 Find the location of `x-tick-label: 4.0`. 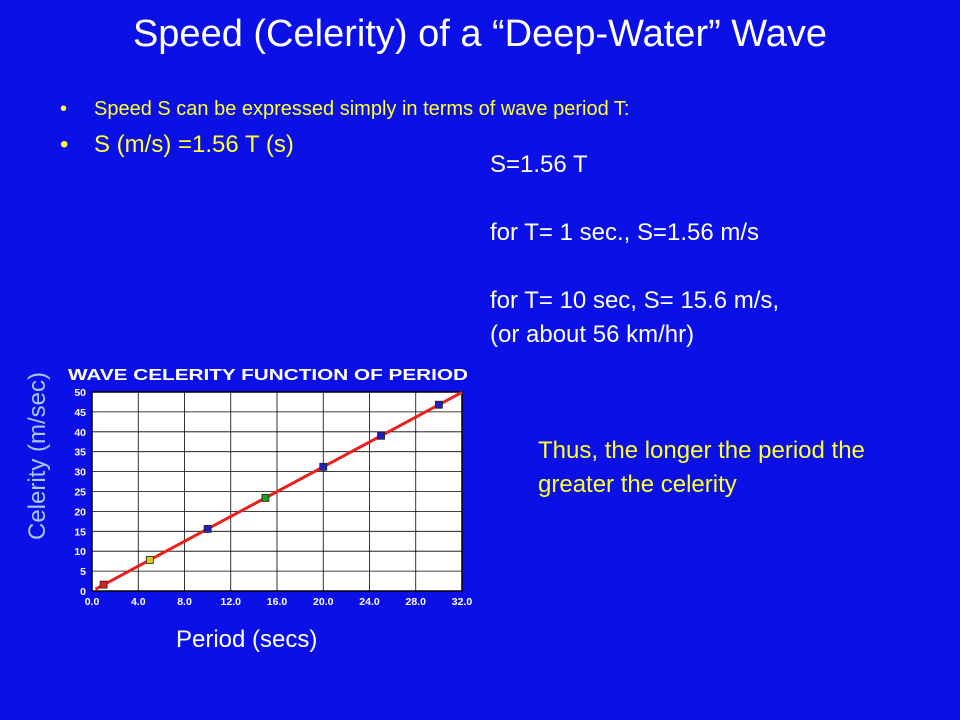

x-tick-label: 4.0 is located at coordinates (138, 602).